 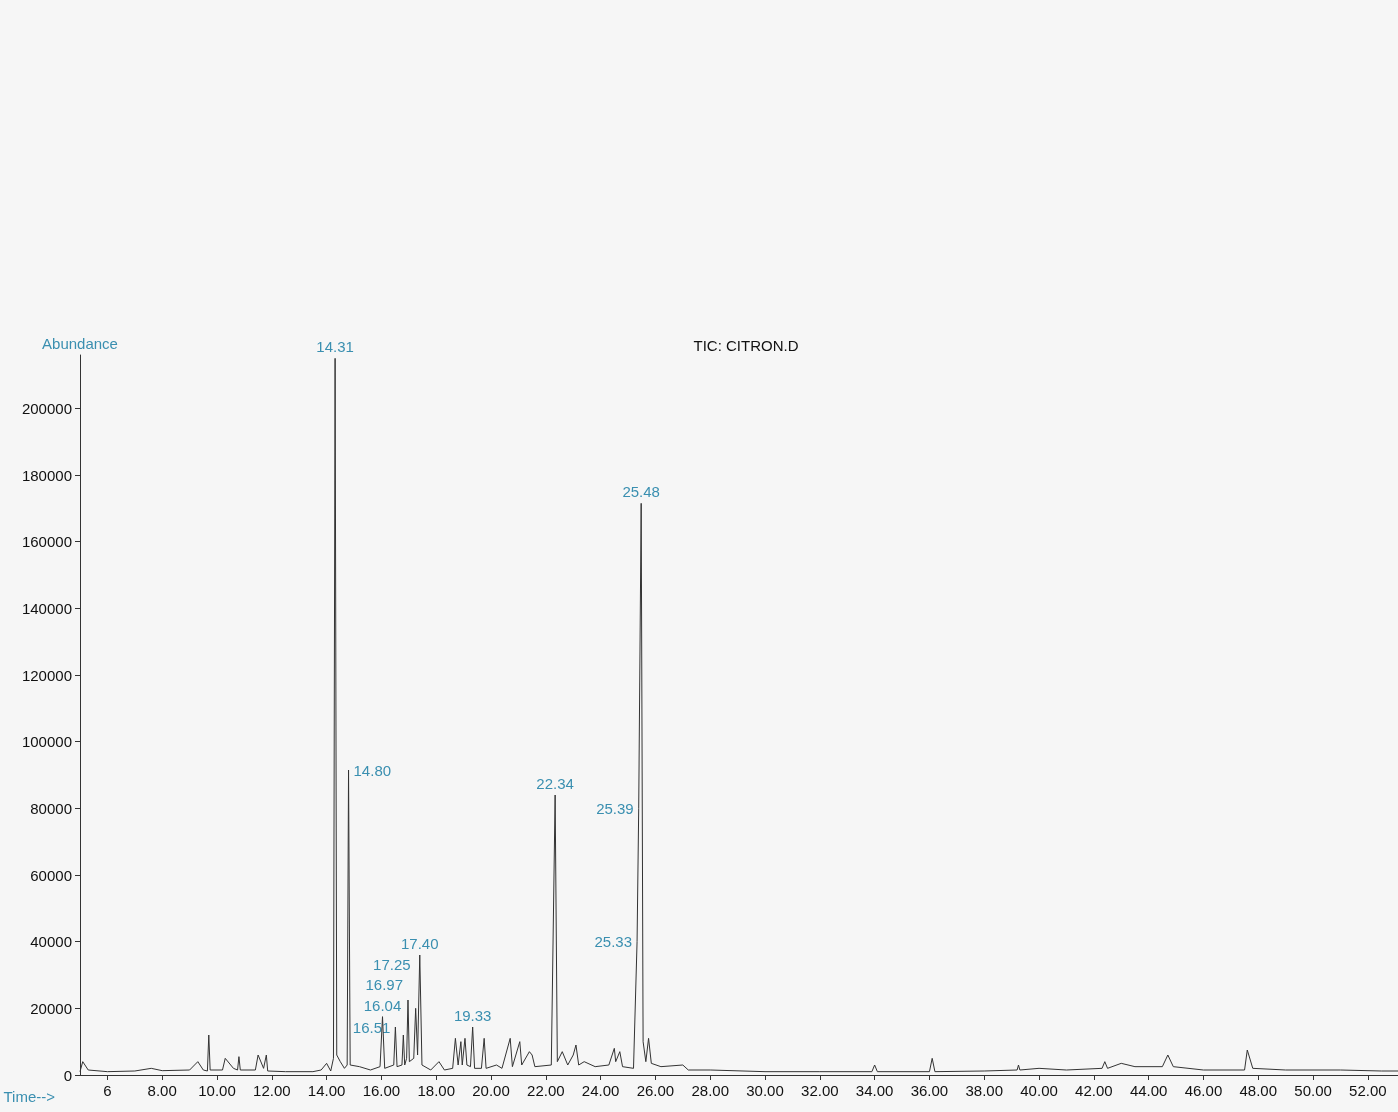 What do you see at coordinates (51, 875) in the screenshot?
I see `y-tick-label: 60000` at bounding box center [51, 875].